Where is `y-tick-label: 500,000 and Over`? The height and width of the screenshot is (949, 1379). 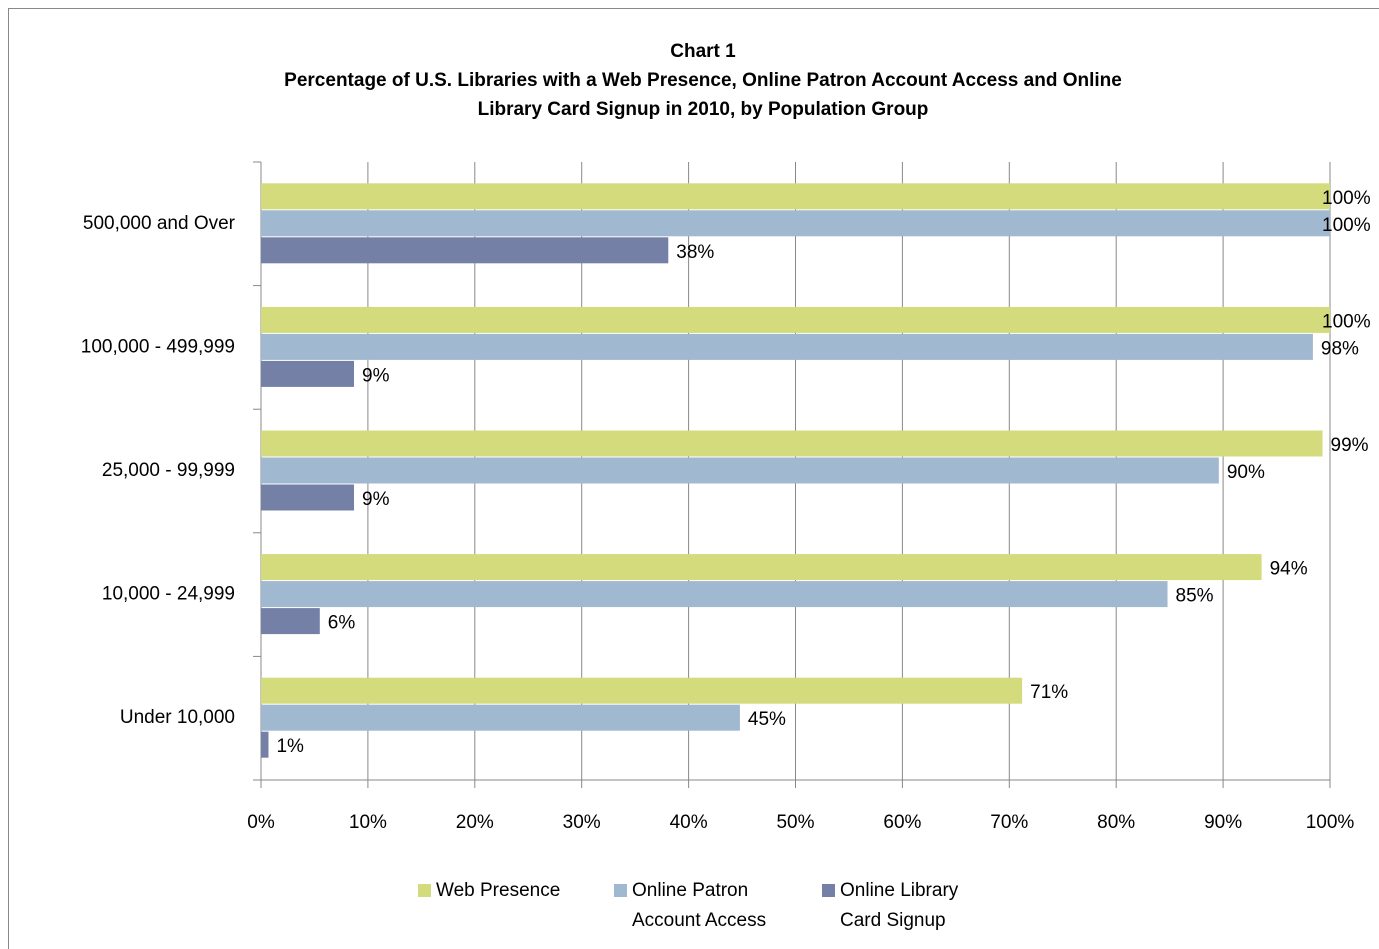 y-tick-label: 500,000 and Over is located at coordinates (159, 223).